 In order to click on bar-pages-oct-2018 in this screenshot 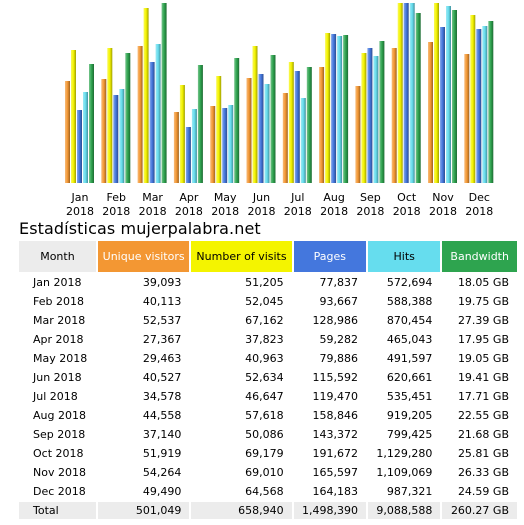, I will do `click(406, 93)`.